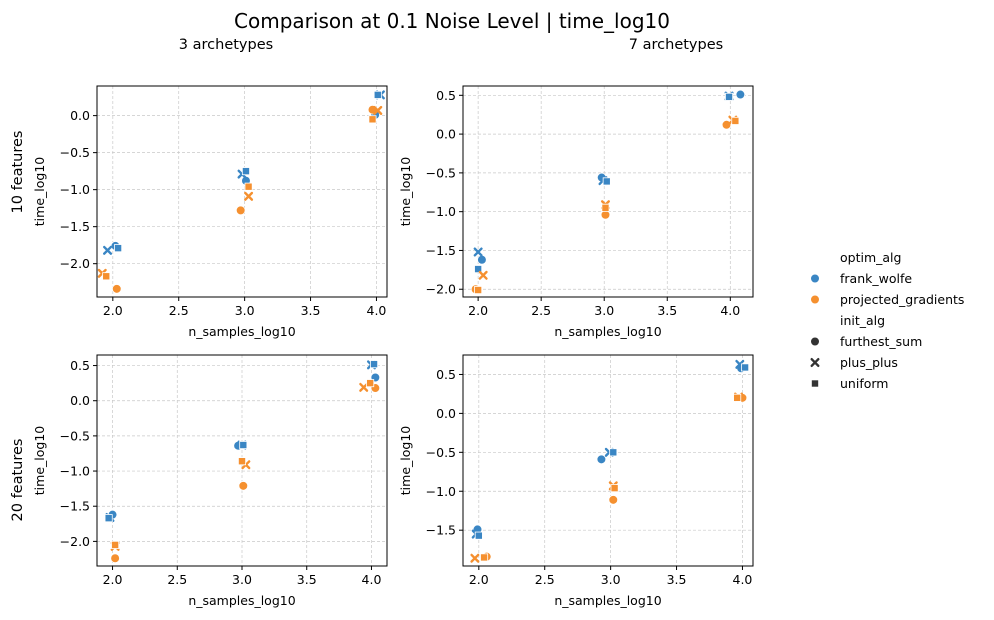  I want to click on row-label-10-features: 10 features, so click(18, 172).